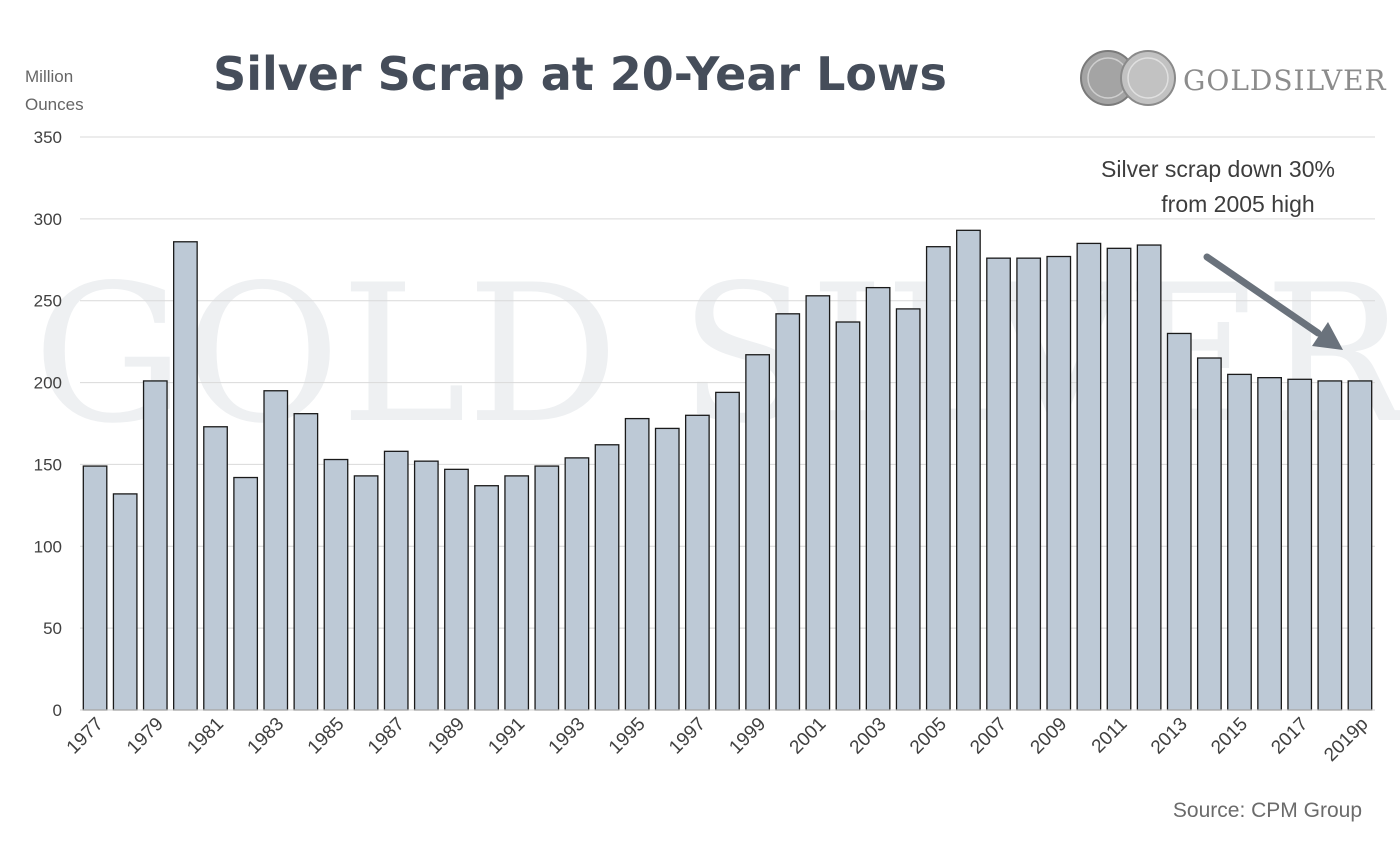  What do you see at coordinates (848, 516) in the screenshot?
I see `bar-2002` at bounding box center [848, 516].